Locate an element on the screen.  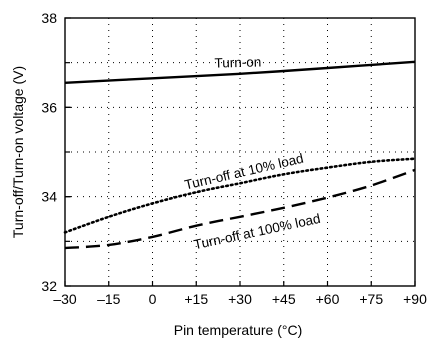
x-tick-label: +15 is located at coordinates (196, 299).